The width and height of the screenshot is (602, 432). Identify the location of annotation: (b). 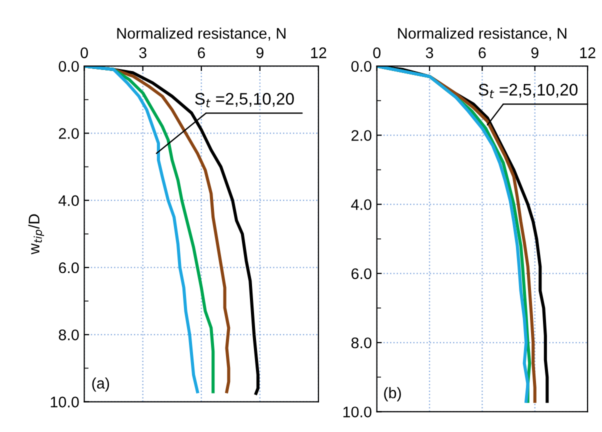
(392, 394).